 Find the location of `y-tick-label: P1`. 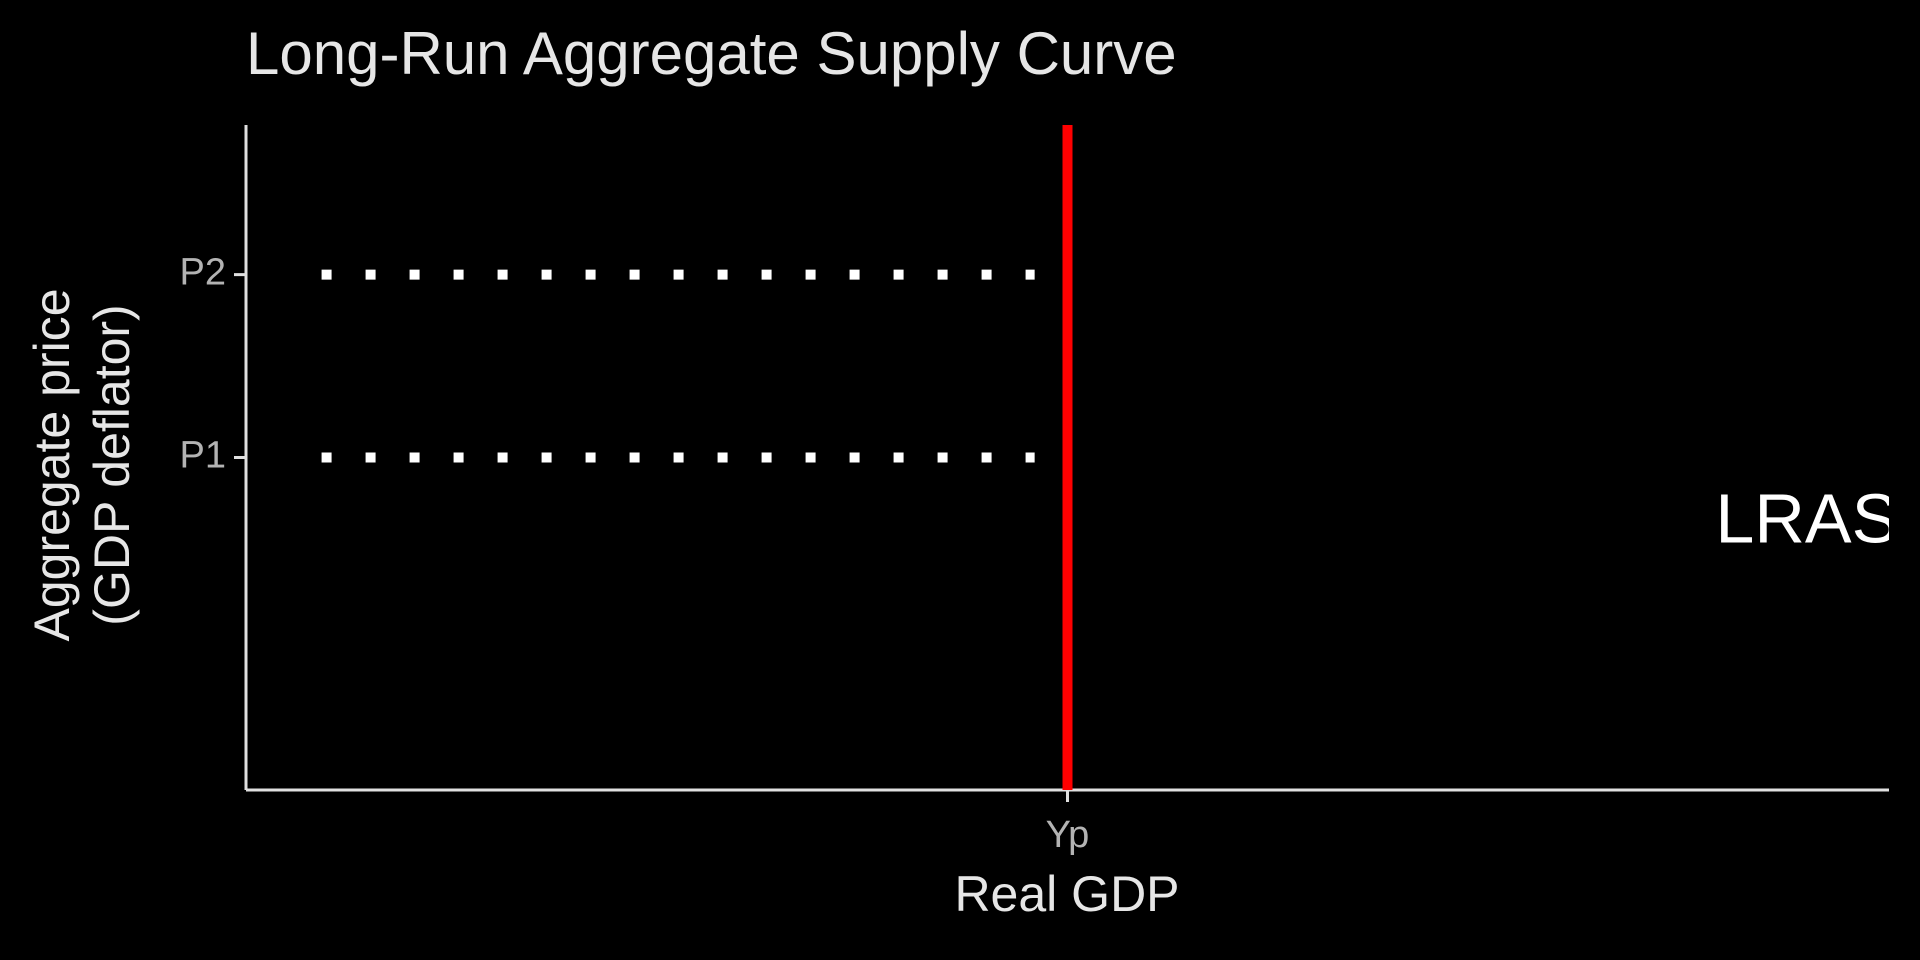

y-tick-label: P1 is located at coordinates (203, 456).